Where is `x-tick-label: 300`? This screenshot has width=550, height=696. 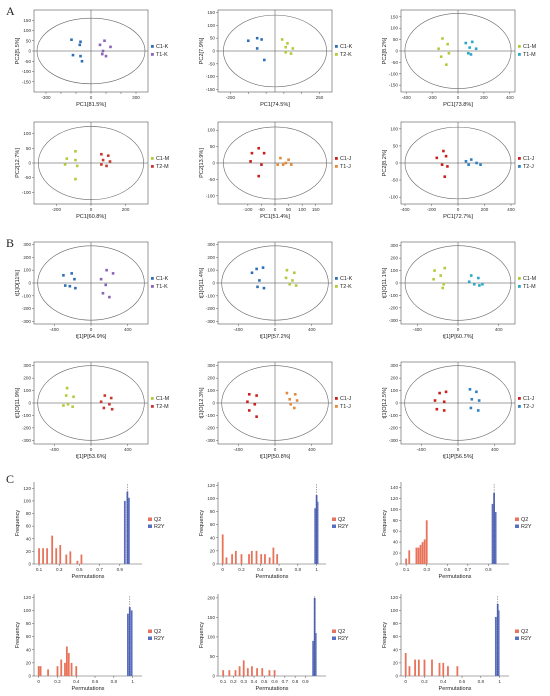
x-tick-label: 300 is located at coordinates (136, 97).